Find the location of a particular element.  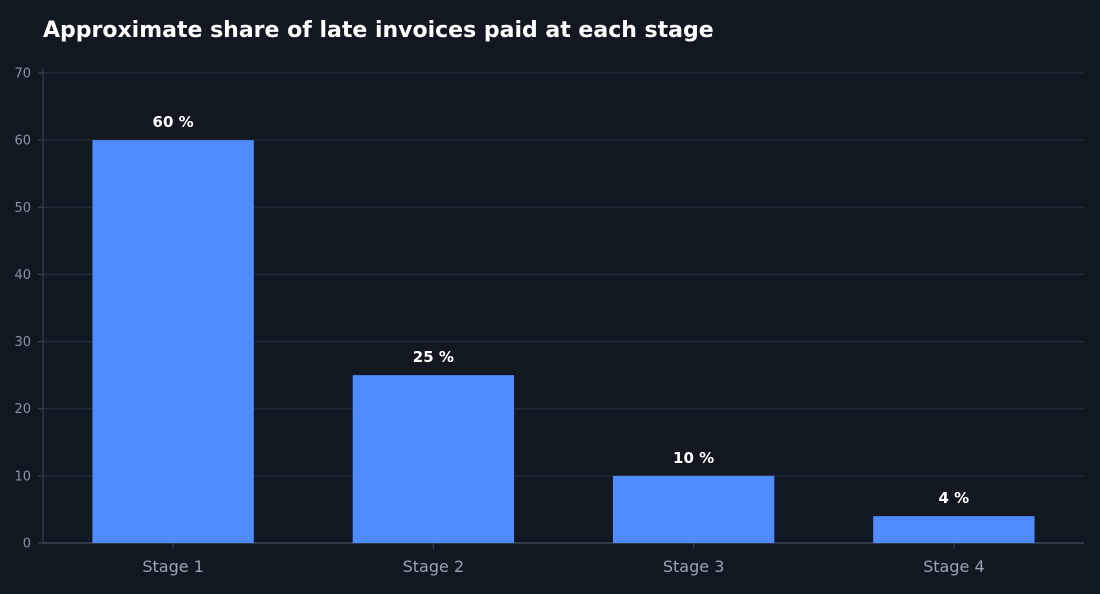

x-tick-label: Stage 2 is located at coordinates (434, 566).